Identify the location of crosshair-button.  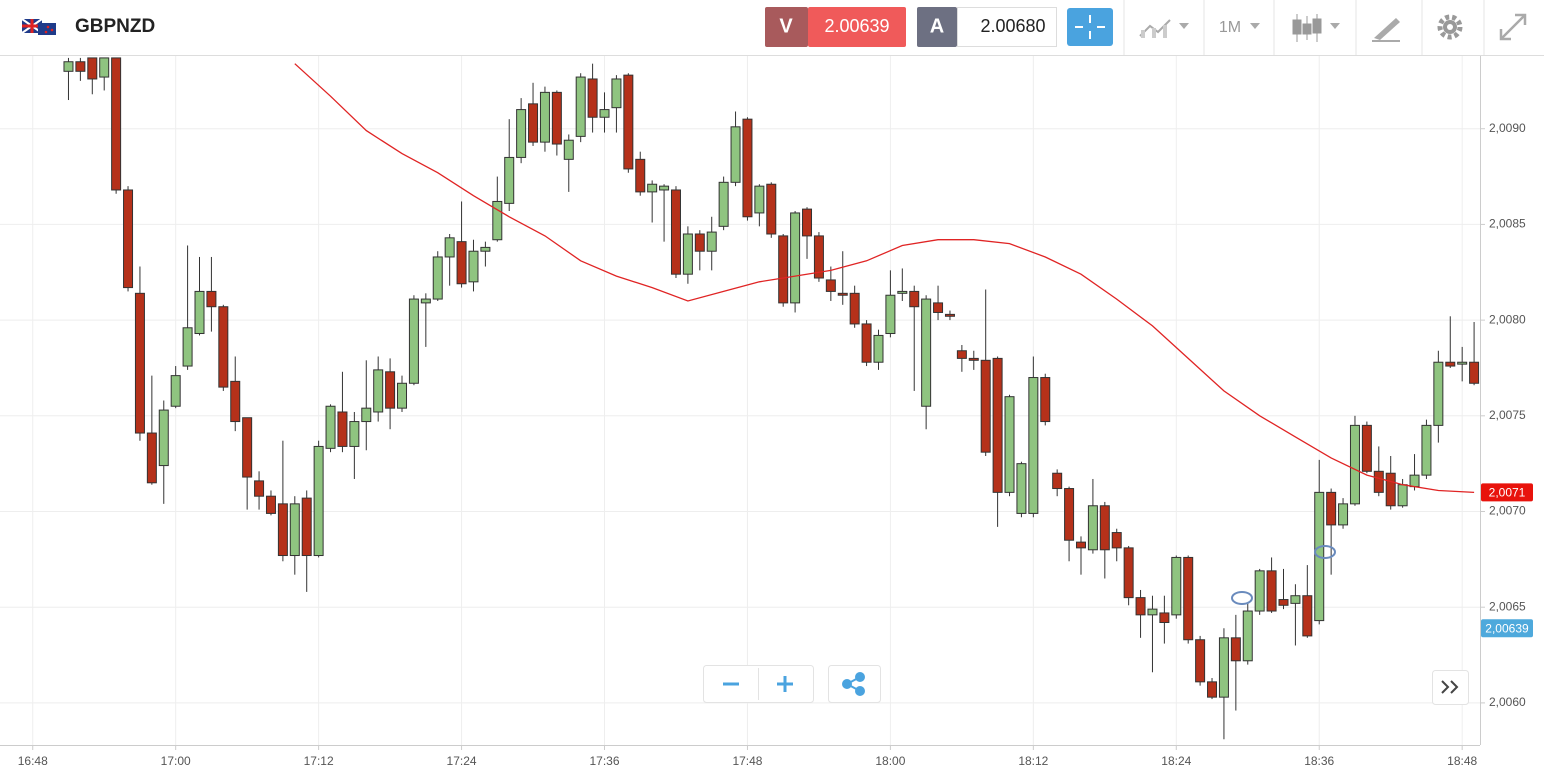
(1090, 27).